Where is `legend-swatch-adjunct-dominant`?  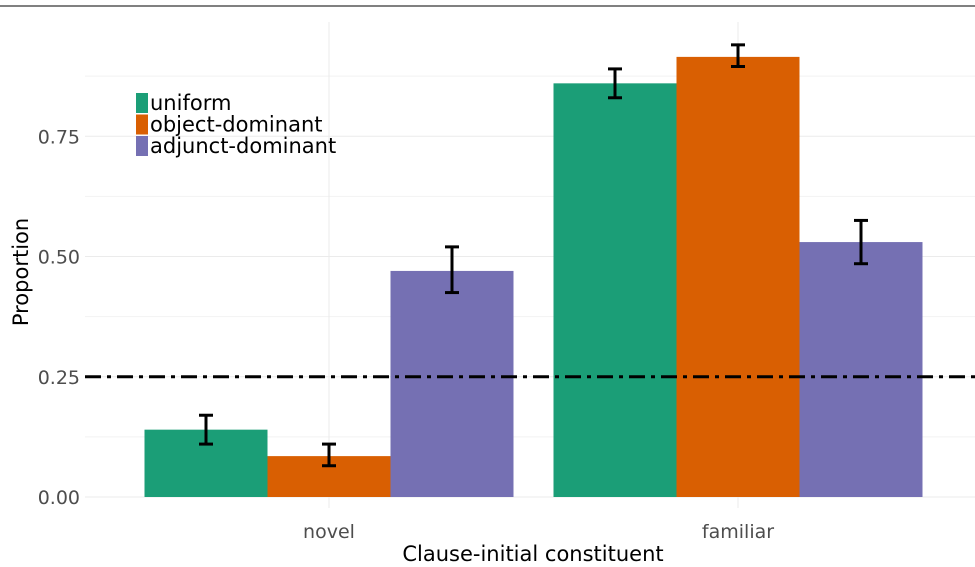
legend-swatch-adjunct-dominant is located at coordinates (142, 146).